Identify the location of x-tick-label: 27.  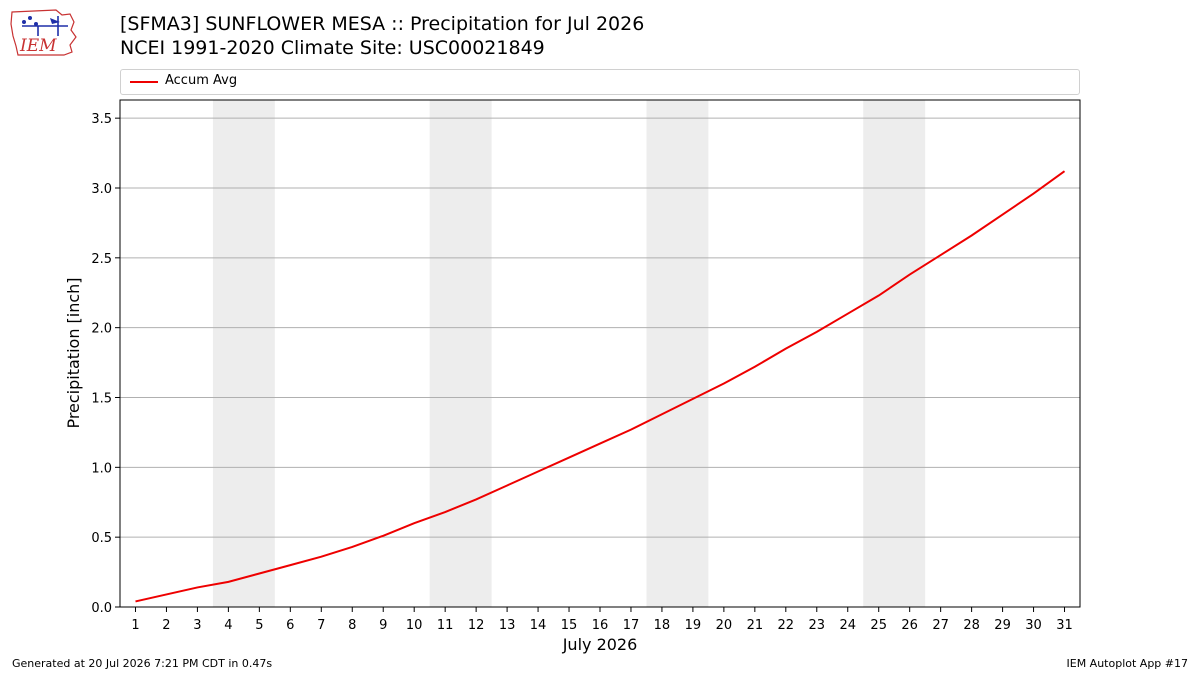
(940, 625).